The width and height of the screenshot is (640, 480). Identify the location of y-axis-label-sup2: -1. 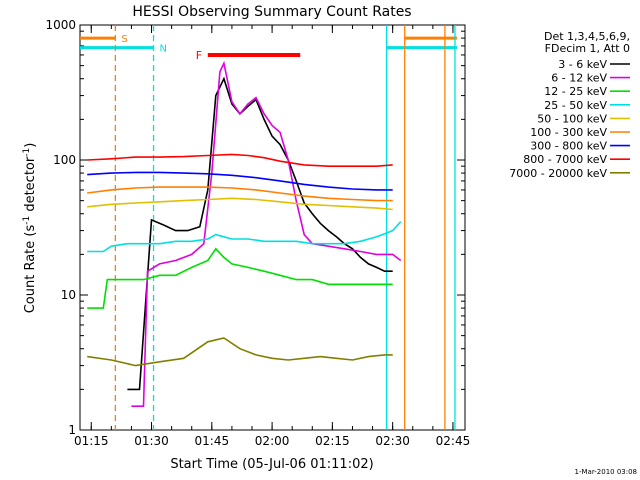
(27, 152).